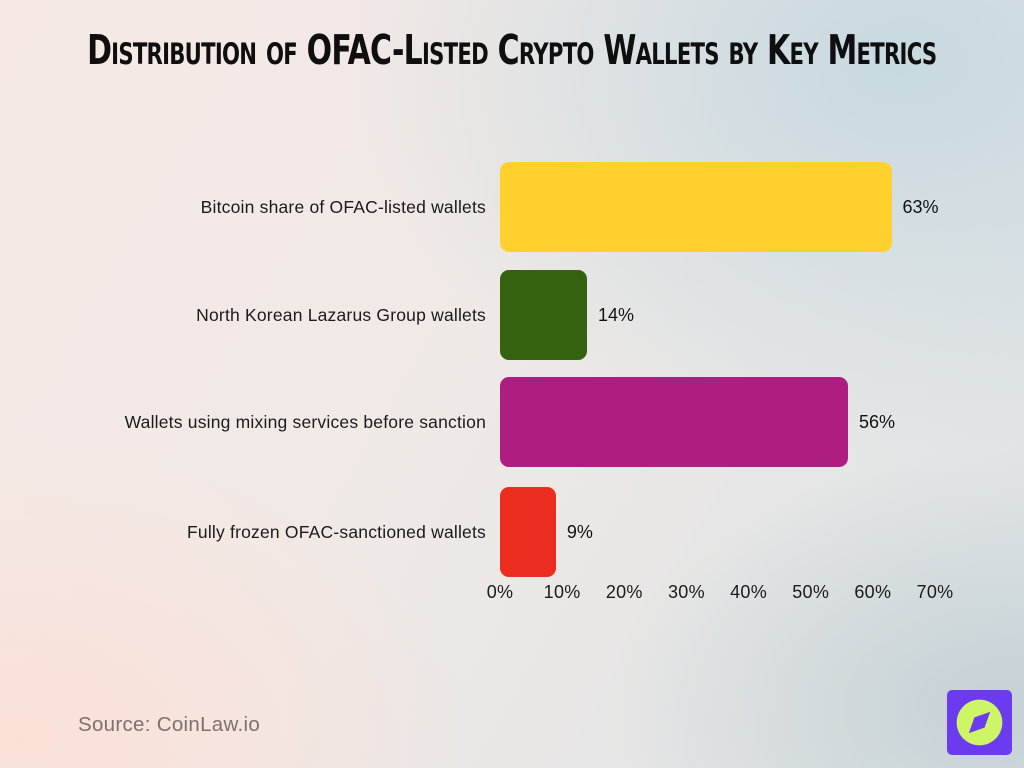 The height and width of the screenshot is (768, 1024). Describe the element at coordinates (720, 595) in the screenshot. I see `x-axis: 0% 10% 20% 30% 40% 50% 60% 70%` at that location.